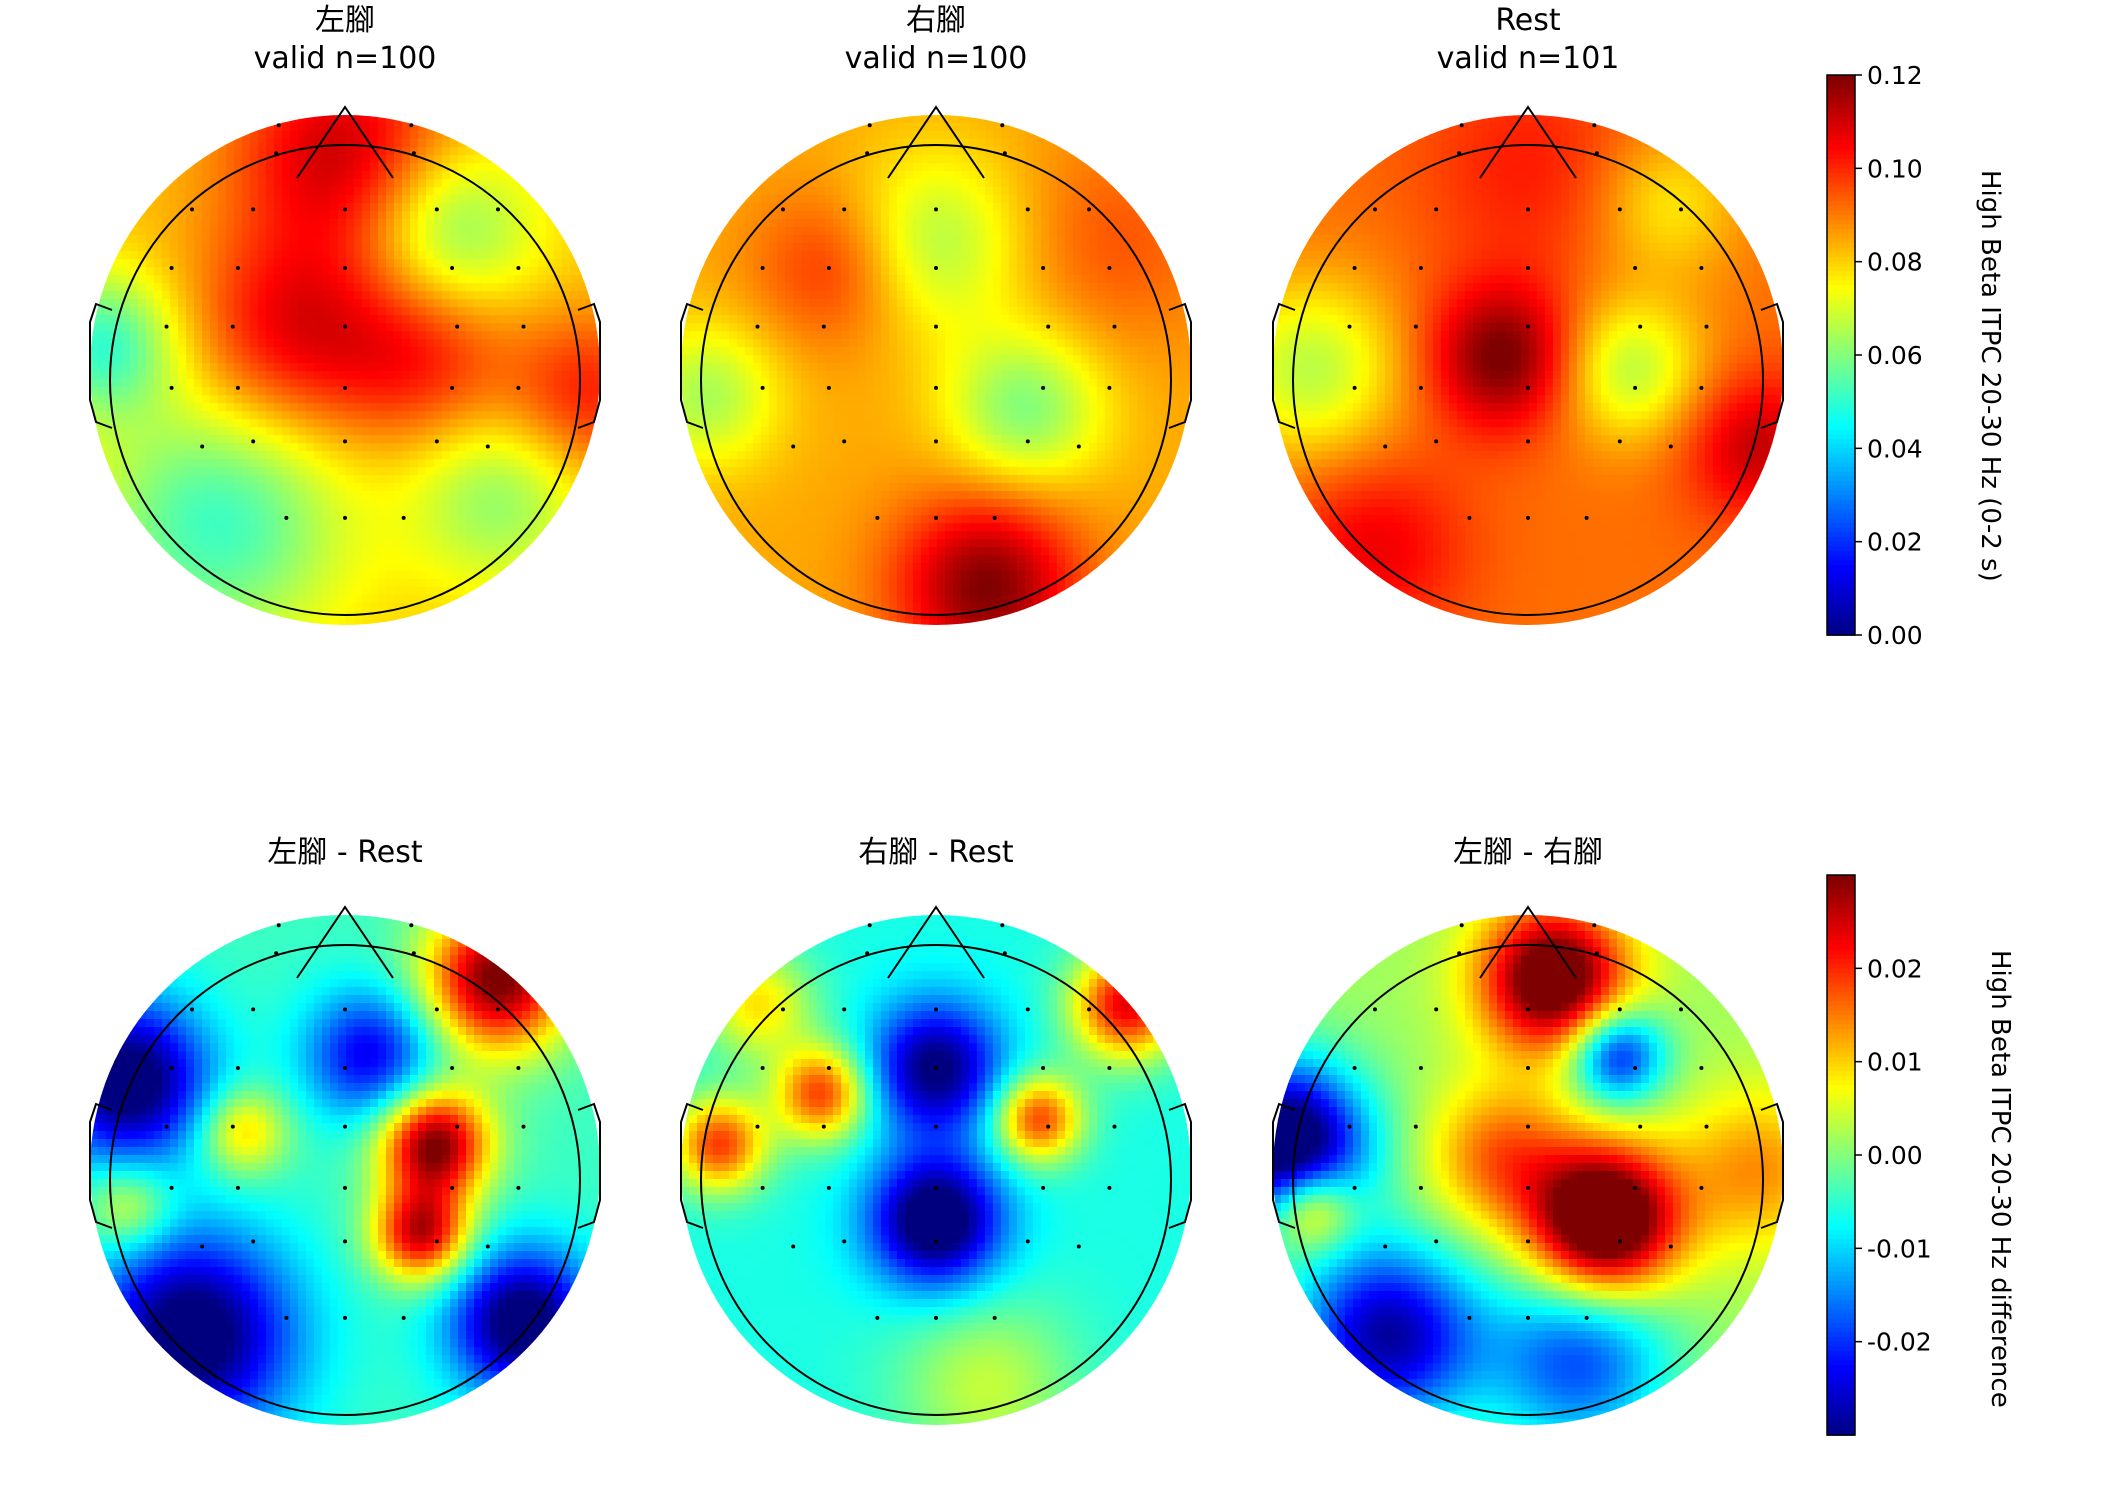 The height and width of the screenshot is (1512, 2124). I want to click on right-ear-outline, so click(1772, 365).